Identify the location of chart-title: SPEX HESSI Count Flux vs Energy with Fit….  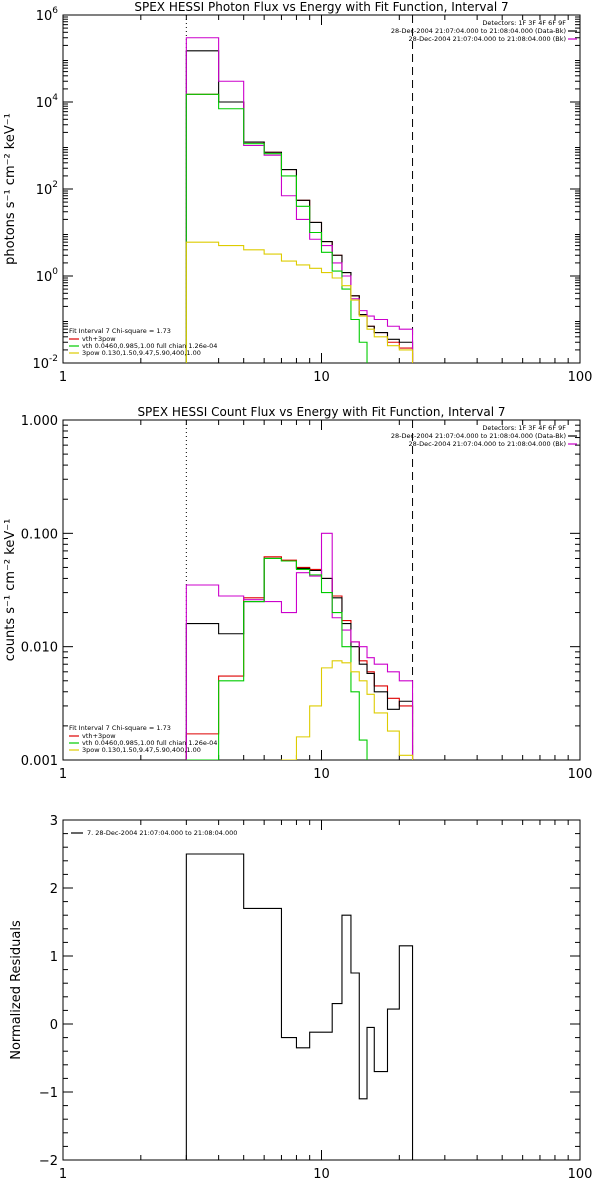
(321, 412).